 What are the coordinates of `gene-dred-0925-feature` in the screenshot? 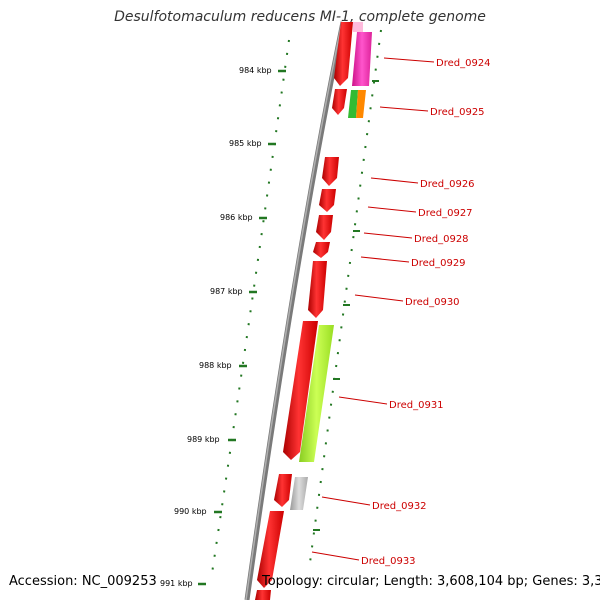 It's located at (339, 102).